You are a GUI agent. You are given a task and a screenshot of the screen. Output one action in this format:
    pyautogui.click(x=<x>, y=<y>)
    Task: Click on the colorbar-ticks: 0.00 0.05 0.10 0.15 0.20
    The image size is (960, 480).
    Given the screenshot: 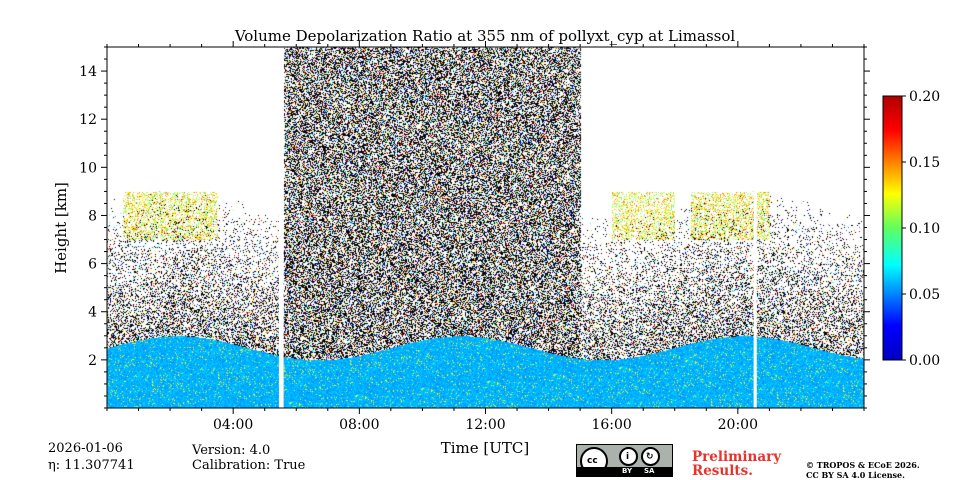 What is the action you would take?
    pyautogui.click(x=921, y=229)
    